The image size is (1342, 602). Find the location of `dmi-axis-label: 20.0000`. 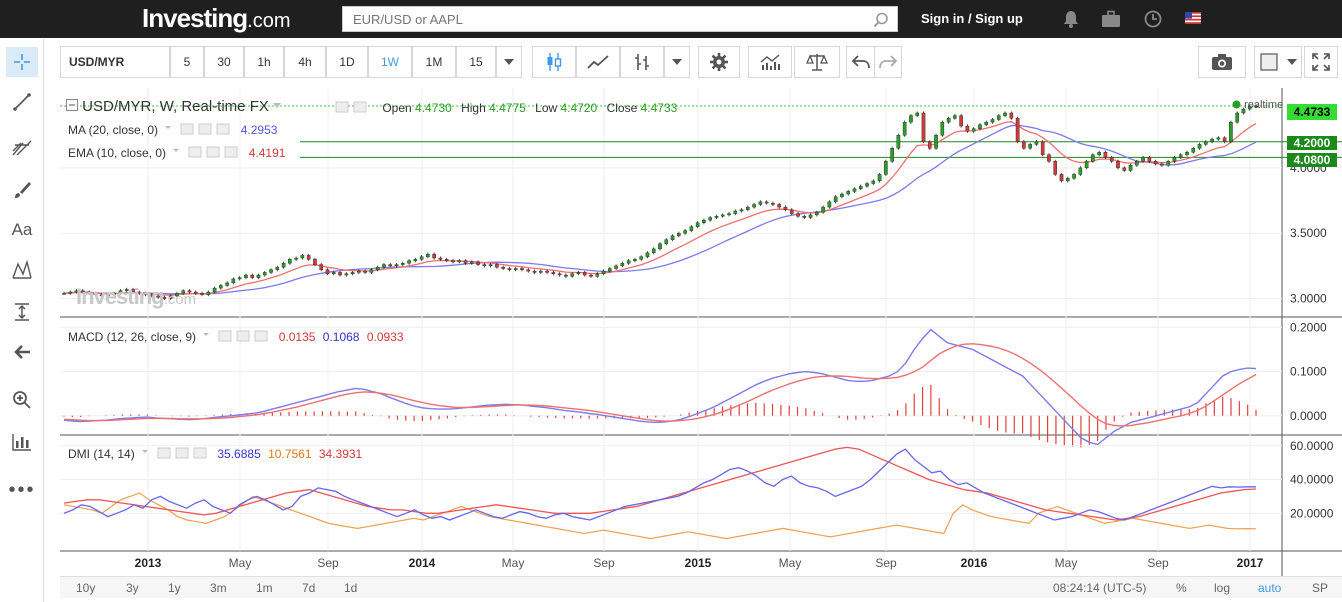

dmi-axis-label: 20.0000 is located at coordinates (1312, 513).